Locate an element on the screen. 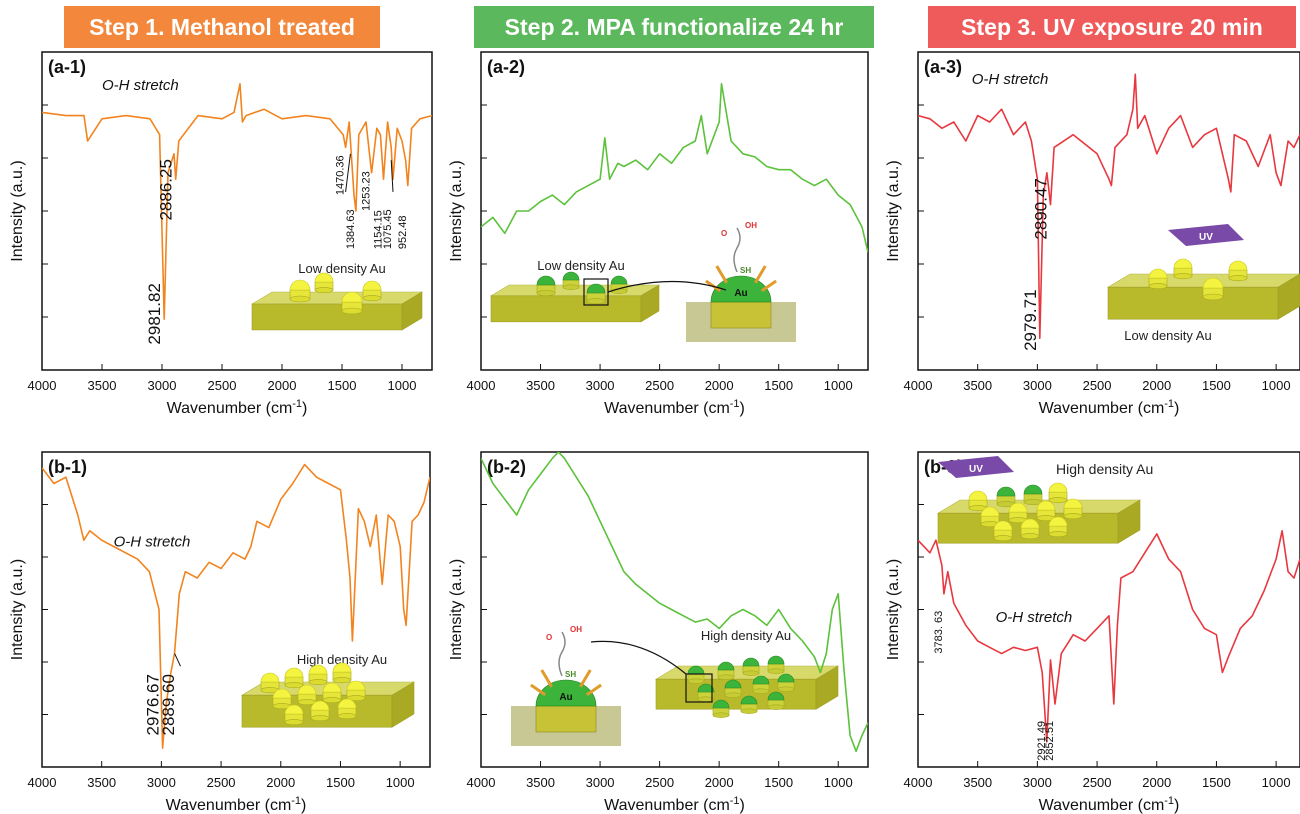 This screenshot has height=814, width=1300. peak-label: 1384.63 is located at coordinates (351, 229).